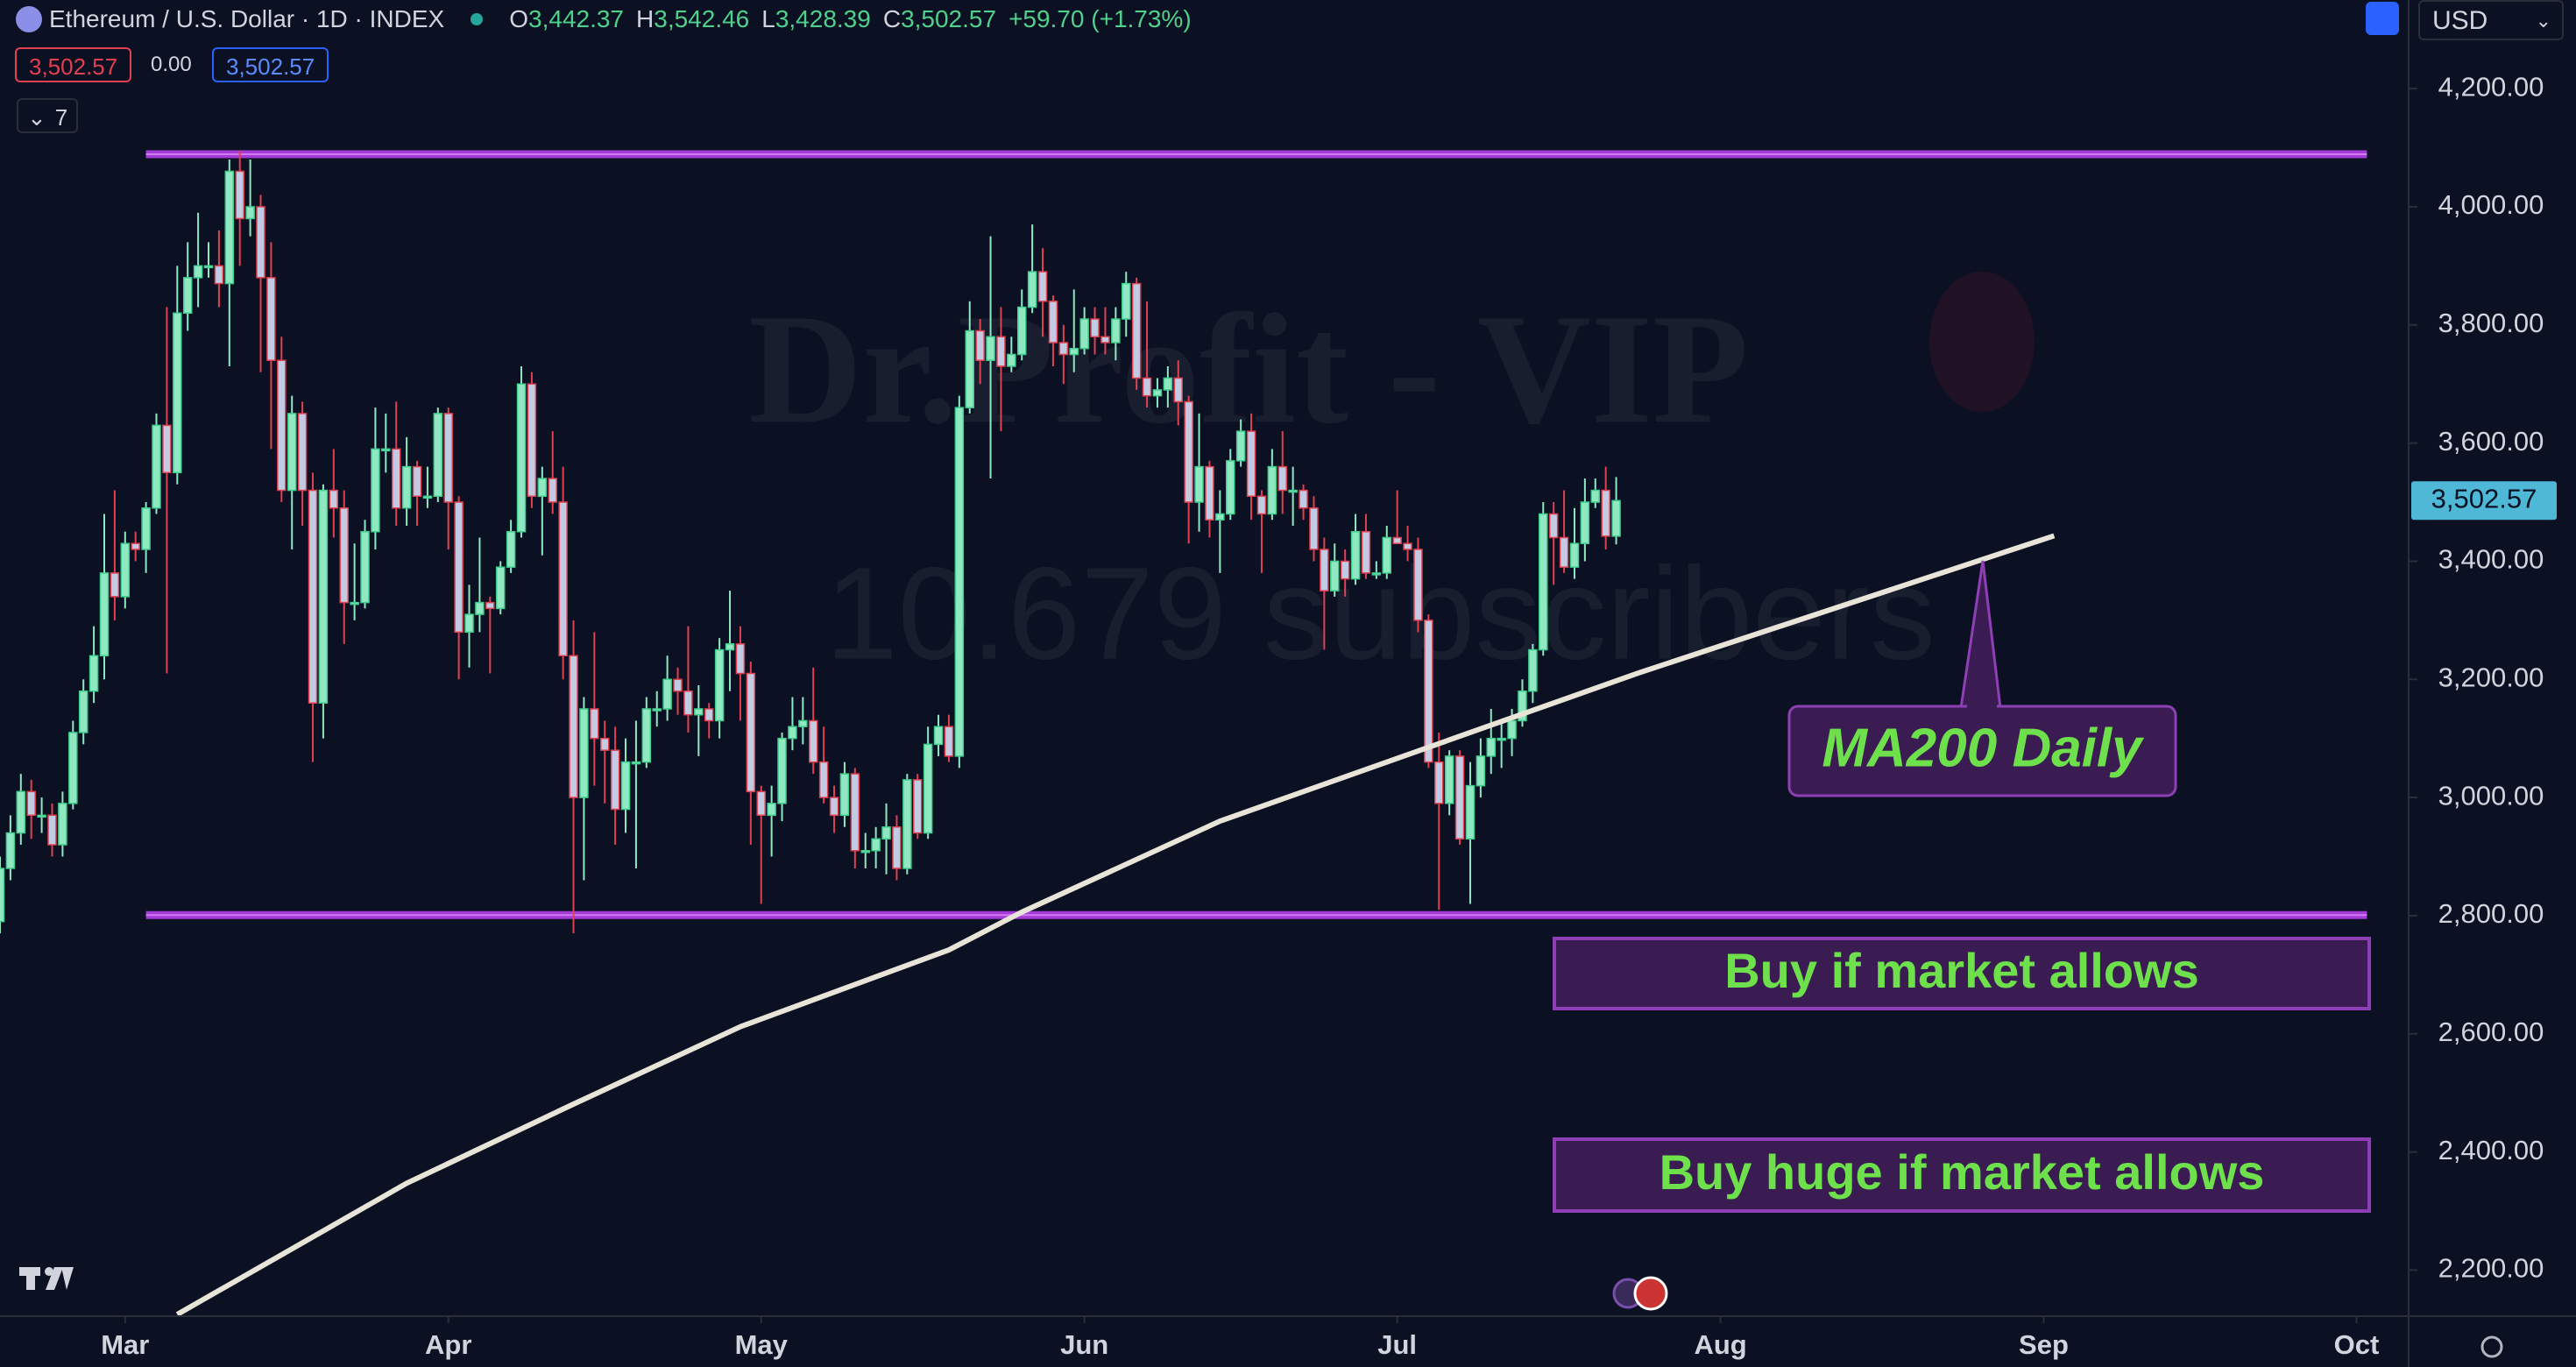 The width and height of the screenshot is (2576, 1367). Describe the element at coordinates (2484, 501) in the screenshot. I see `last-price-tag` at that location.